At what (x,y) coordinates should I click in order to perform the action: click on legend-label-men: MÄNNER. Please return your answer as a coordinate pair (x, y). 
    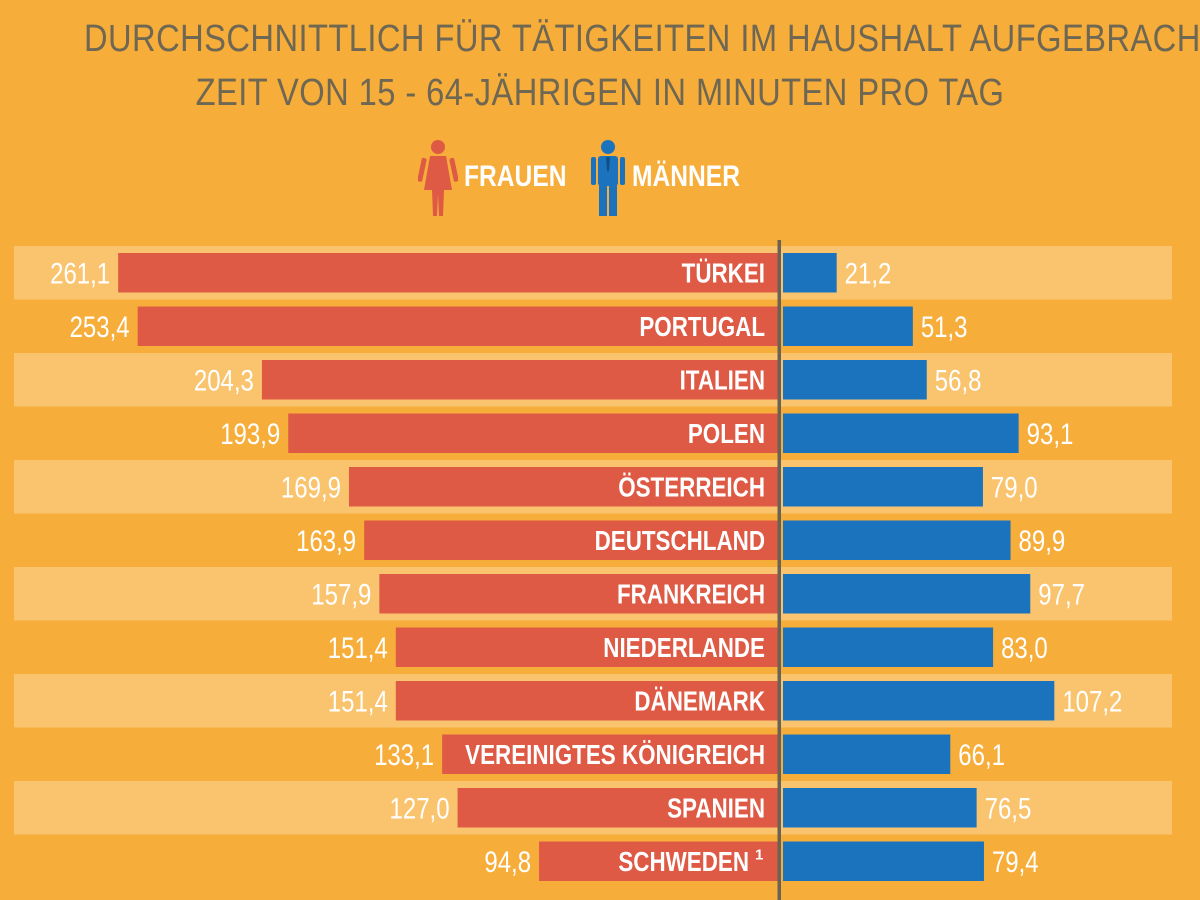
    Looking at the image, I should click on (686, 176).